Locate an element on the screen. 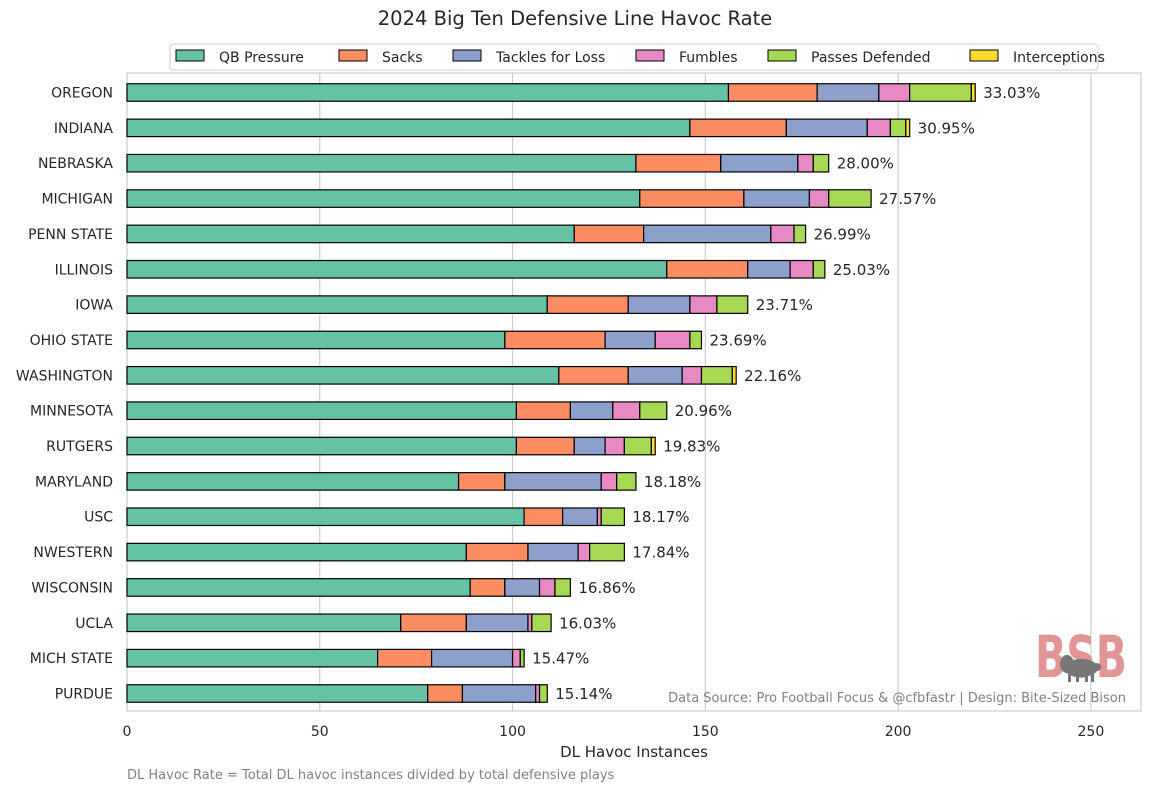 The image size is (1151, 795). legend-label: Tackles for Loss is located at coordinates (550, 58).